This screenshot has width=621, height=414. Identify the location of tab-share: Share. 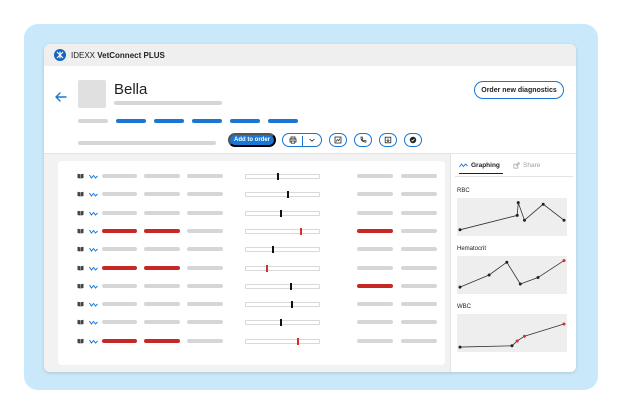
(526, 165).